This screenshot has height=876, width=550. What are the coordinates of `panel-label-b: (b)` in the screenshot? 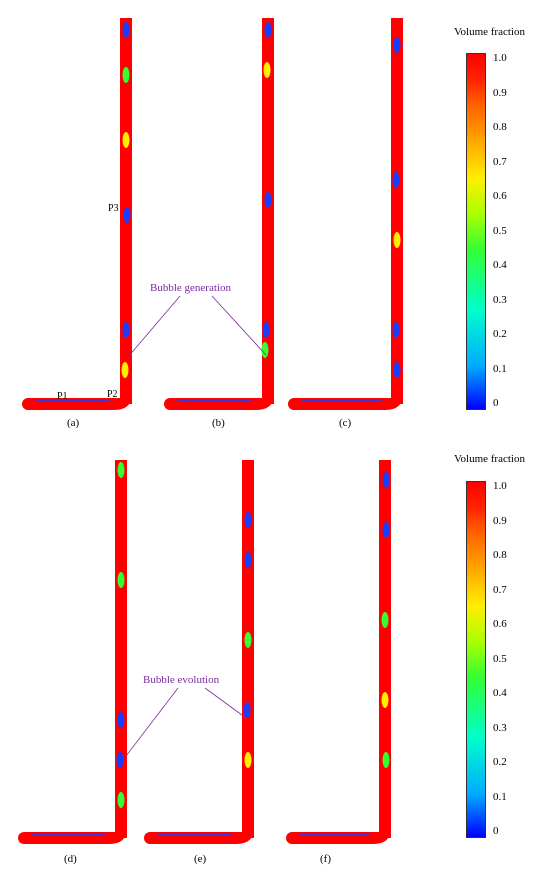 It's located at (218, 423).